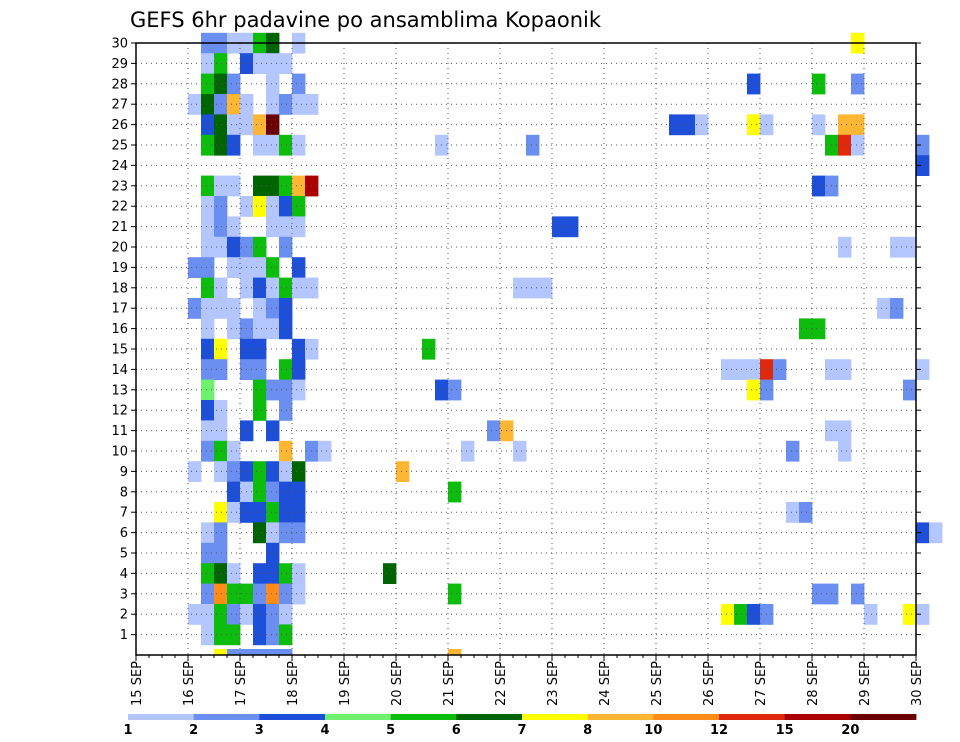 This screenshot has width=960, height=742. I want to click on y-tick-label: 23, so click(119, 186).